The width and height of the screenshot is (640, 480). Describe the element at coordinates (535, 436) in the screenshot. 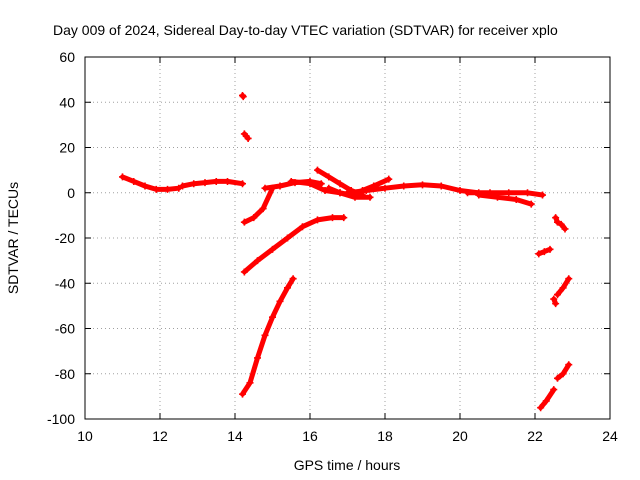

I see `x-tick-label: 22` at that location.